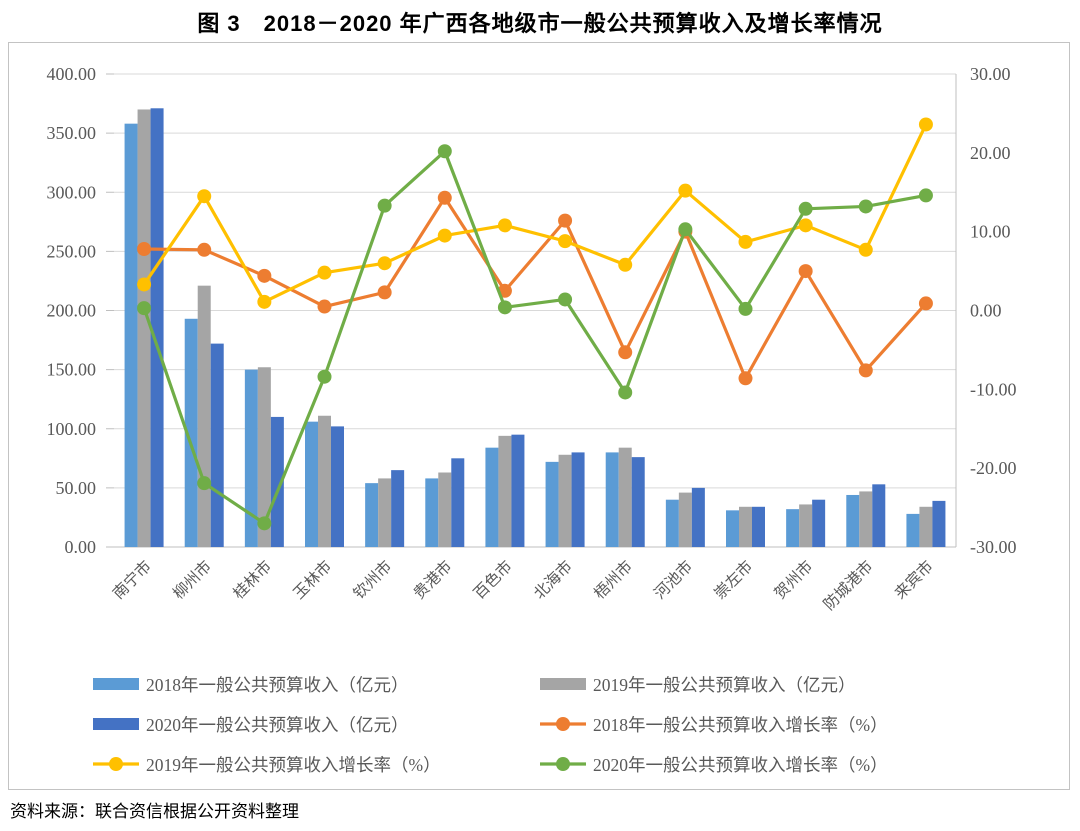 The height and width of the screenshot is (831, 1080). Describe the element at coordinates (253, 580) in the screenshot. I see `category-label: 桂林市` at that location.